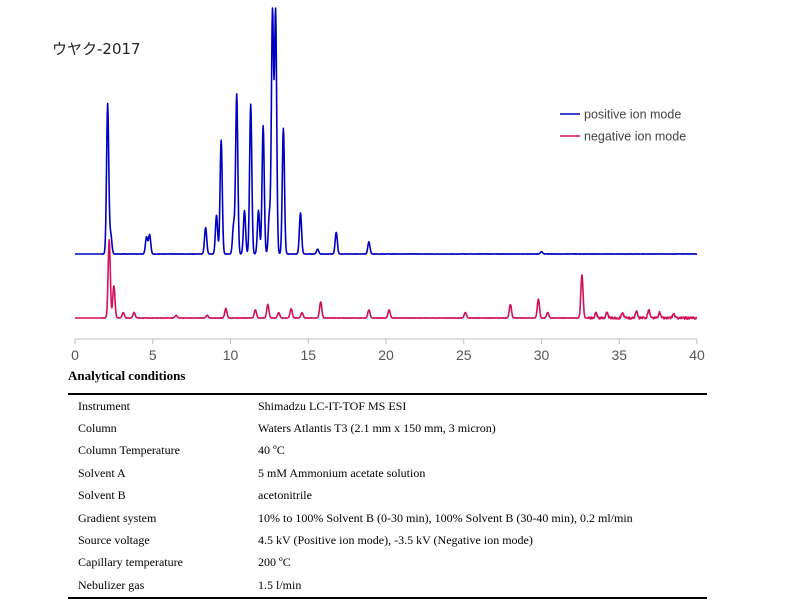 Image resolution: width=795 pixels, height=600 pixels. What do you see at coordinates (619, 355) in the screenshot?
I see `x-tick-label: 35` at bounding box center [619, 355].